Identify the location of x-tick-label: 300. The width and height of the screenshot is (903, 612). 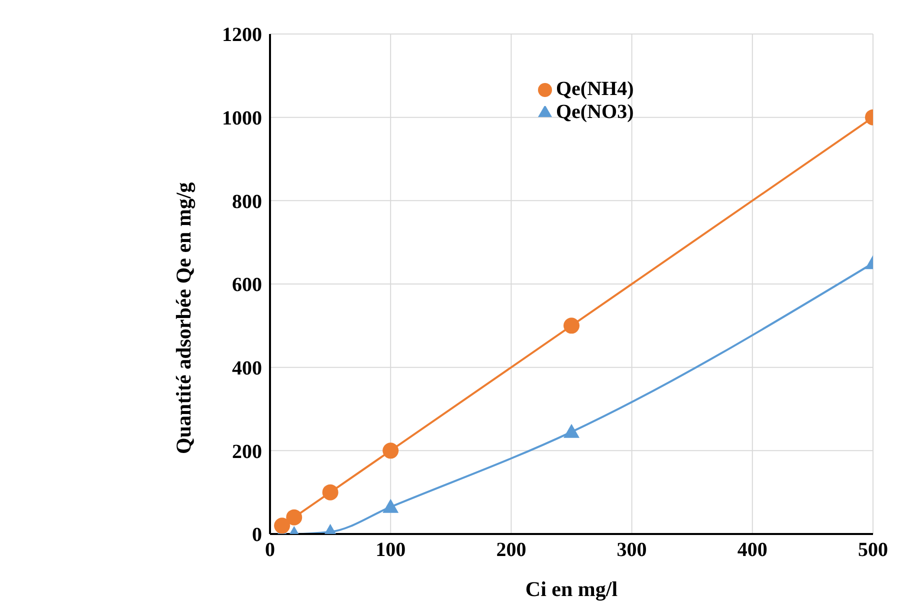
(631, 550).